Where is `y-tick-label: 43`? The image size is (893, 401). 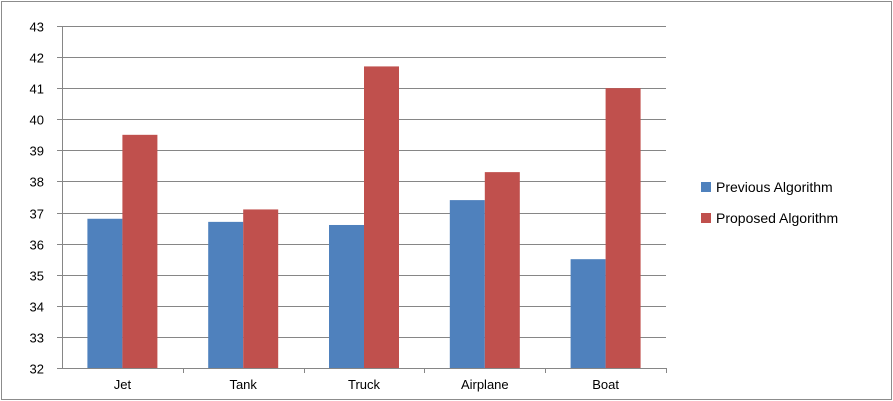 y-tick-label: 43 is located at coordinates (37, 27).